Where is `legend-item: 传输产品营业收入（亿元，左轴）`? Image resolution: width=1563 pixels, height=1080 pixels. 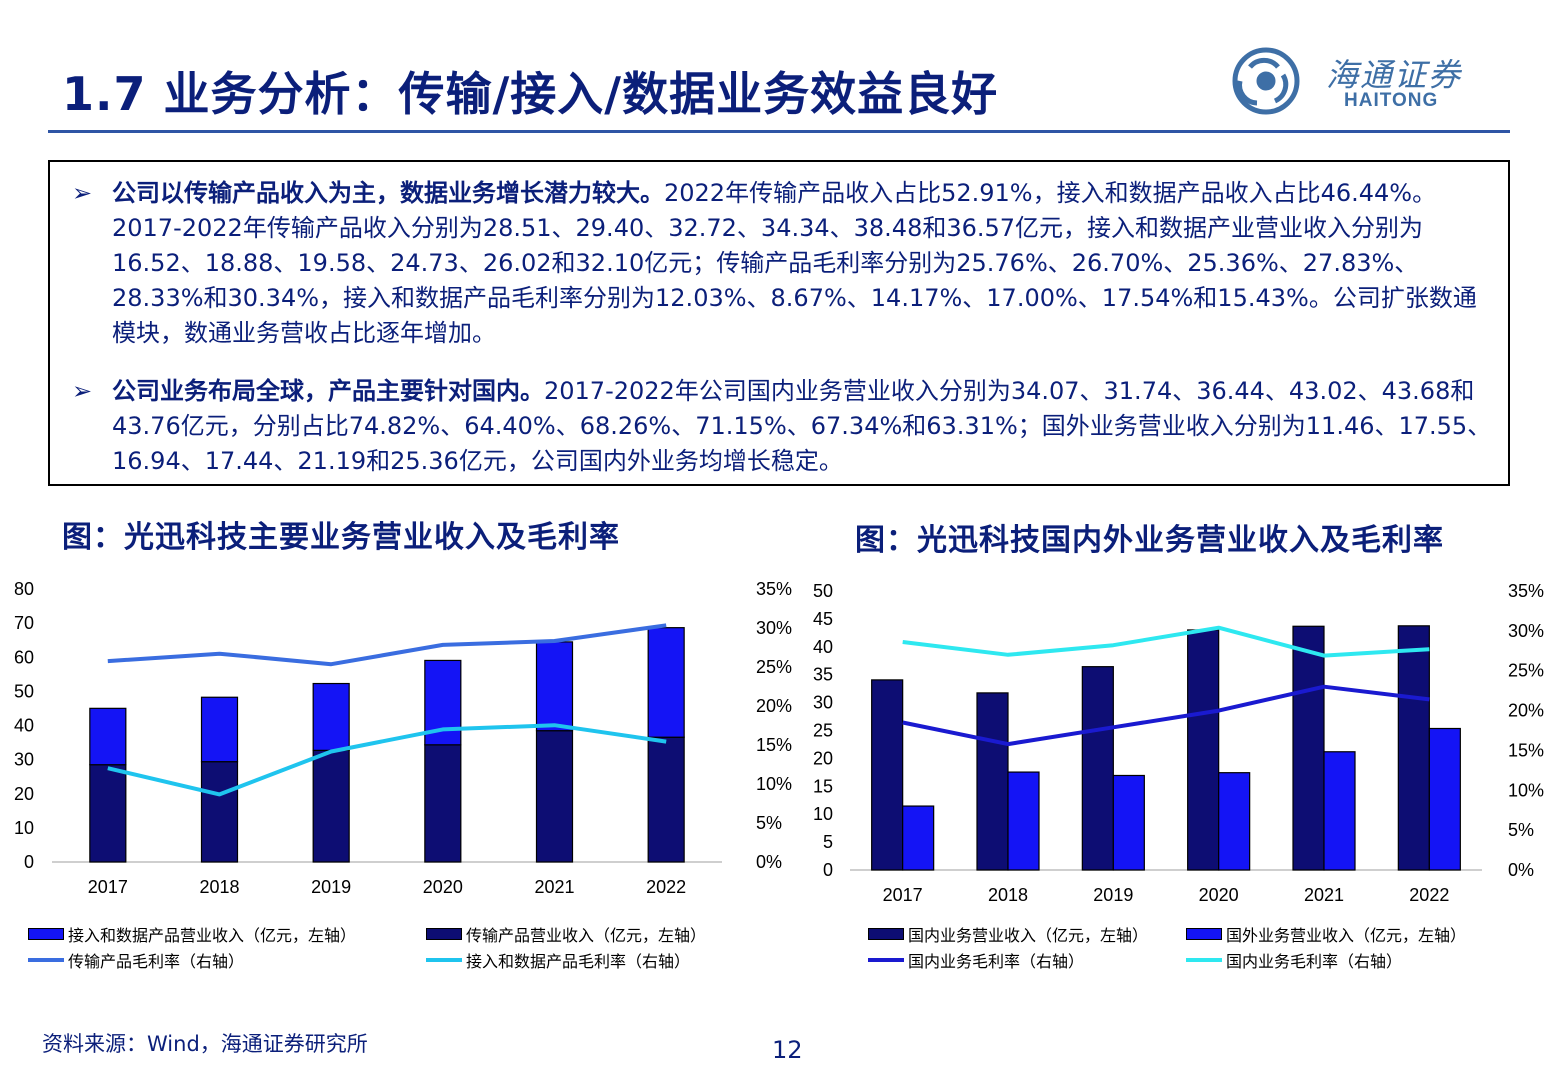 legend-item: 传输产品营业收入（亿元，左轴） is located at coordinates (566, 934).